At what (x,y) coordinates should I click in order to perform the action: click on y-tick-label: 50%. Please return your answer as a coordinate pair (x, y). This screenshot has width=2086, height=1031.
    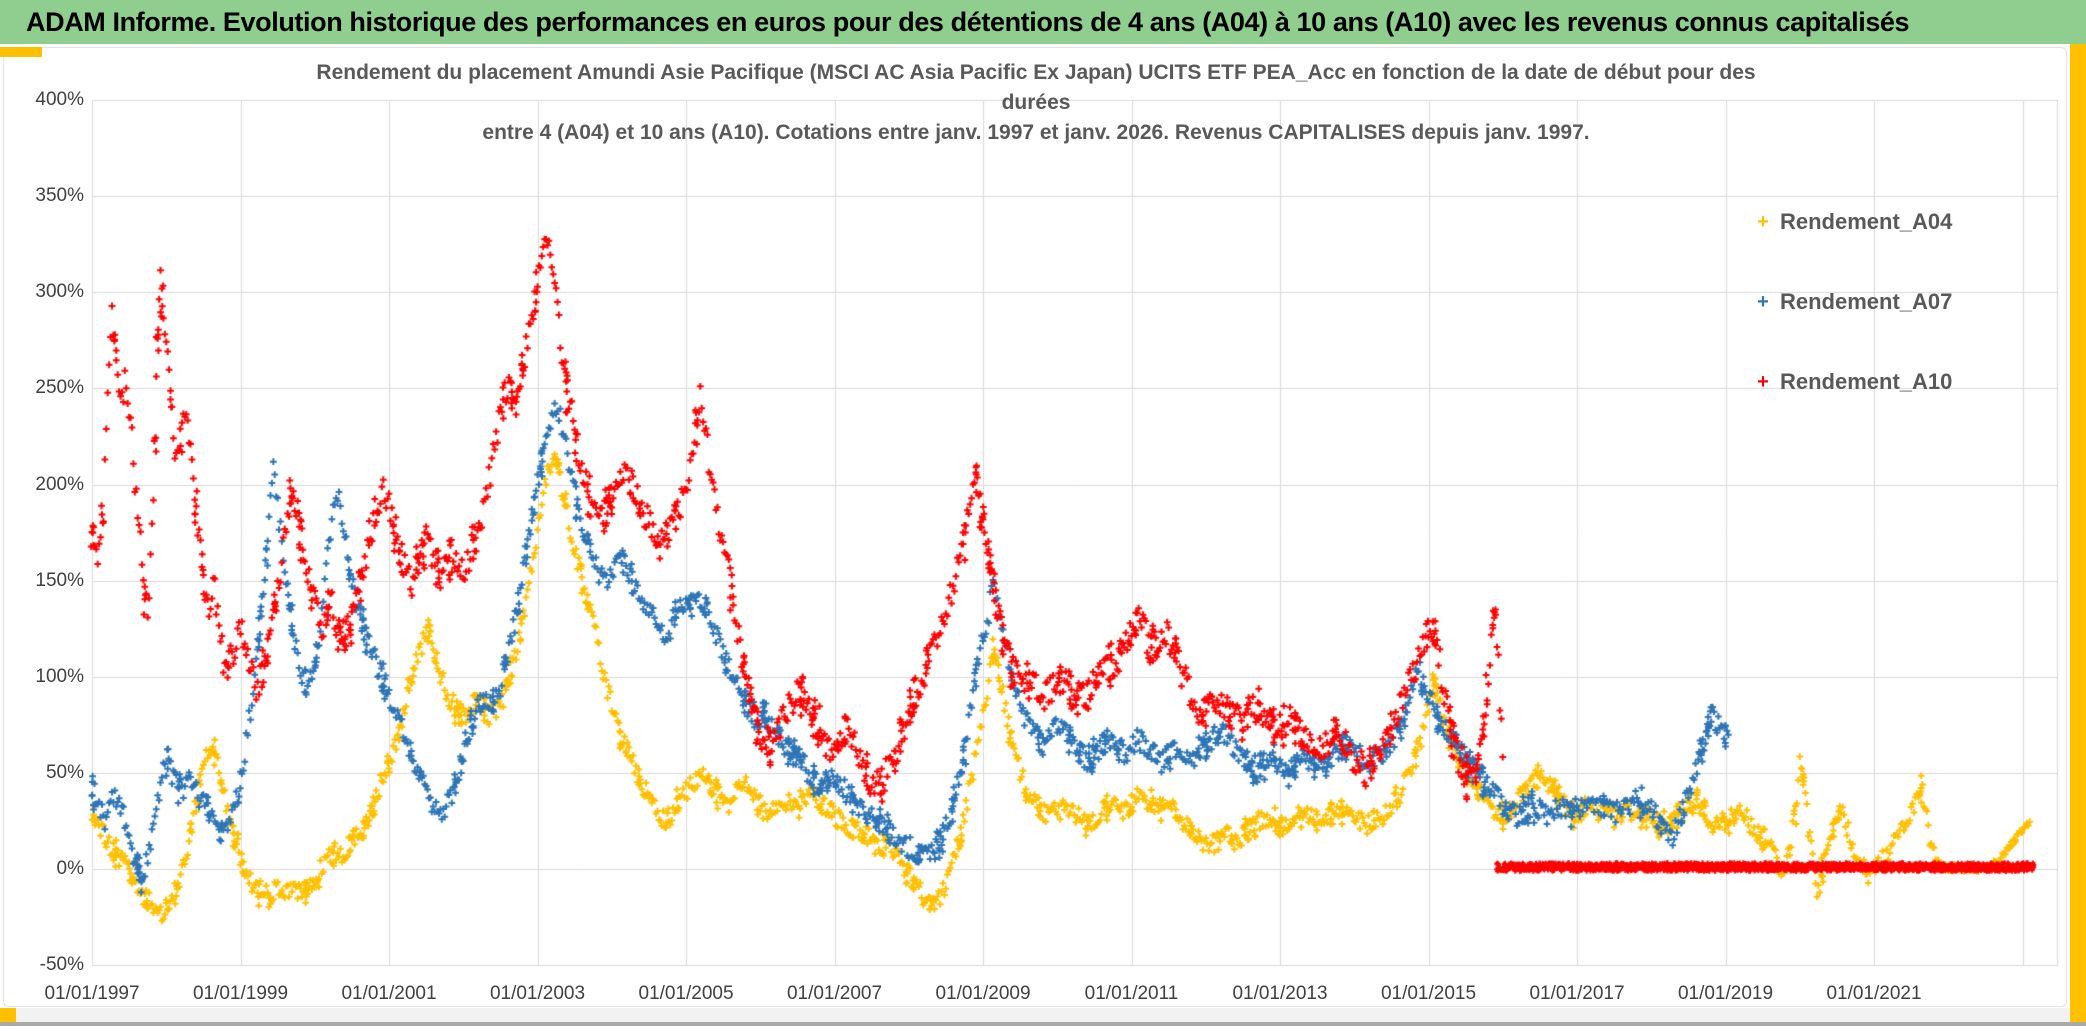
    Looking at the image, I should click on (64, 772).